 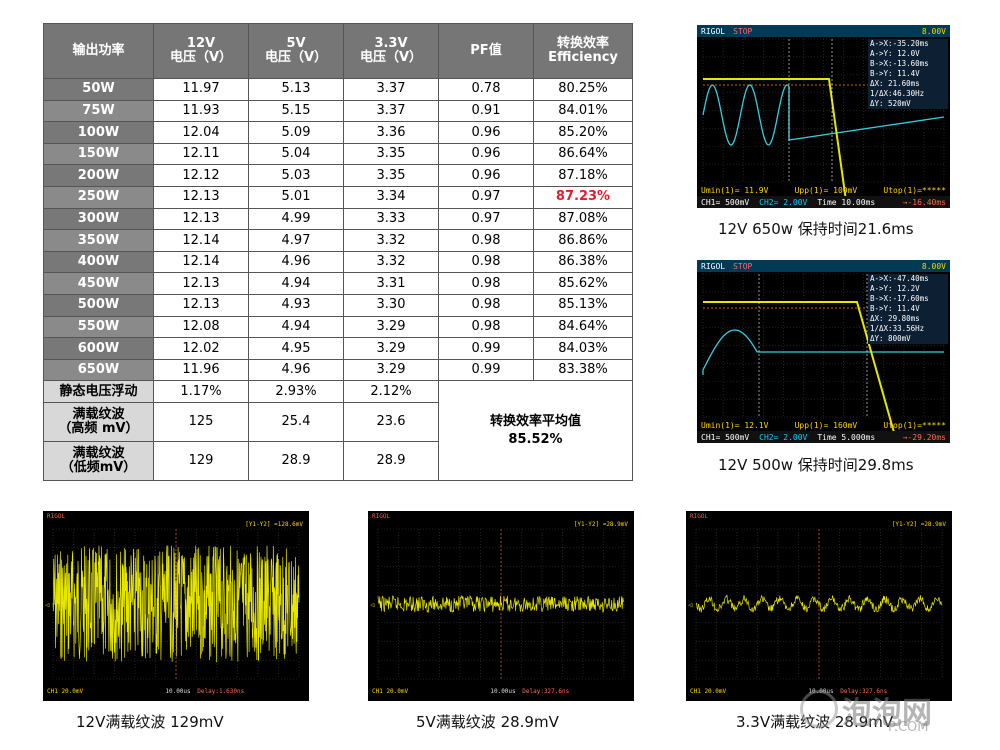 I want to click on scope-brand: RIGOL, so click(x=713, y=31).